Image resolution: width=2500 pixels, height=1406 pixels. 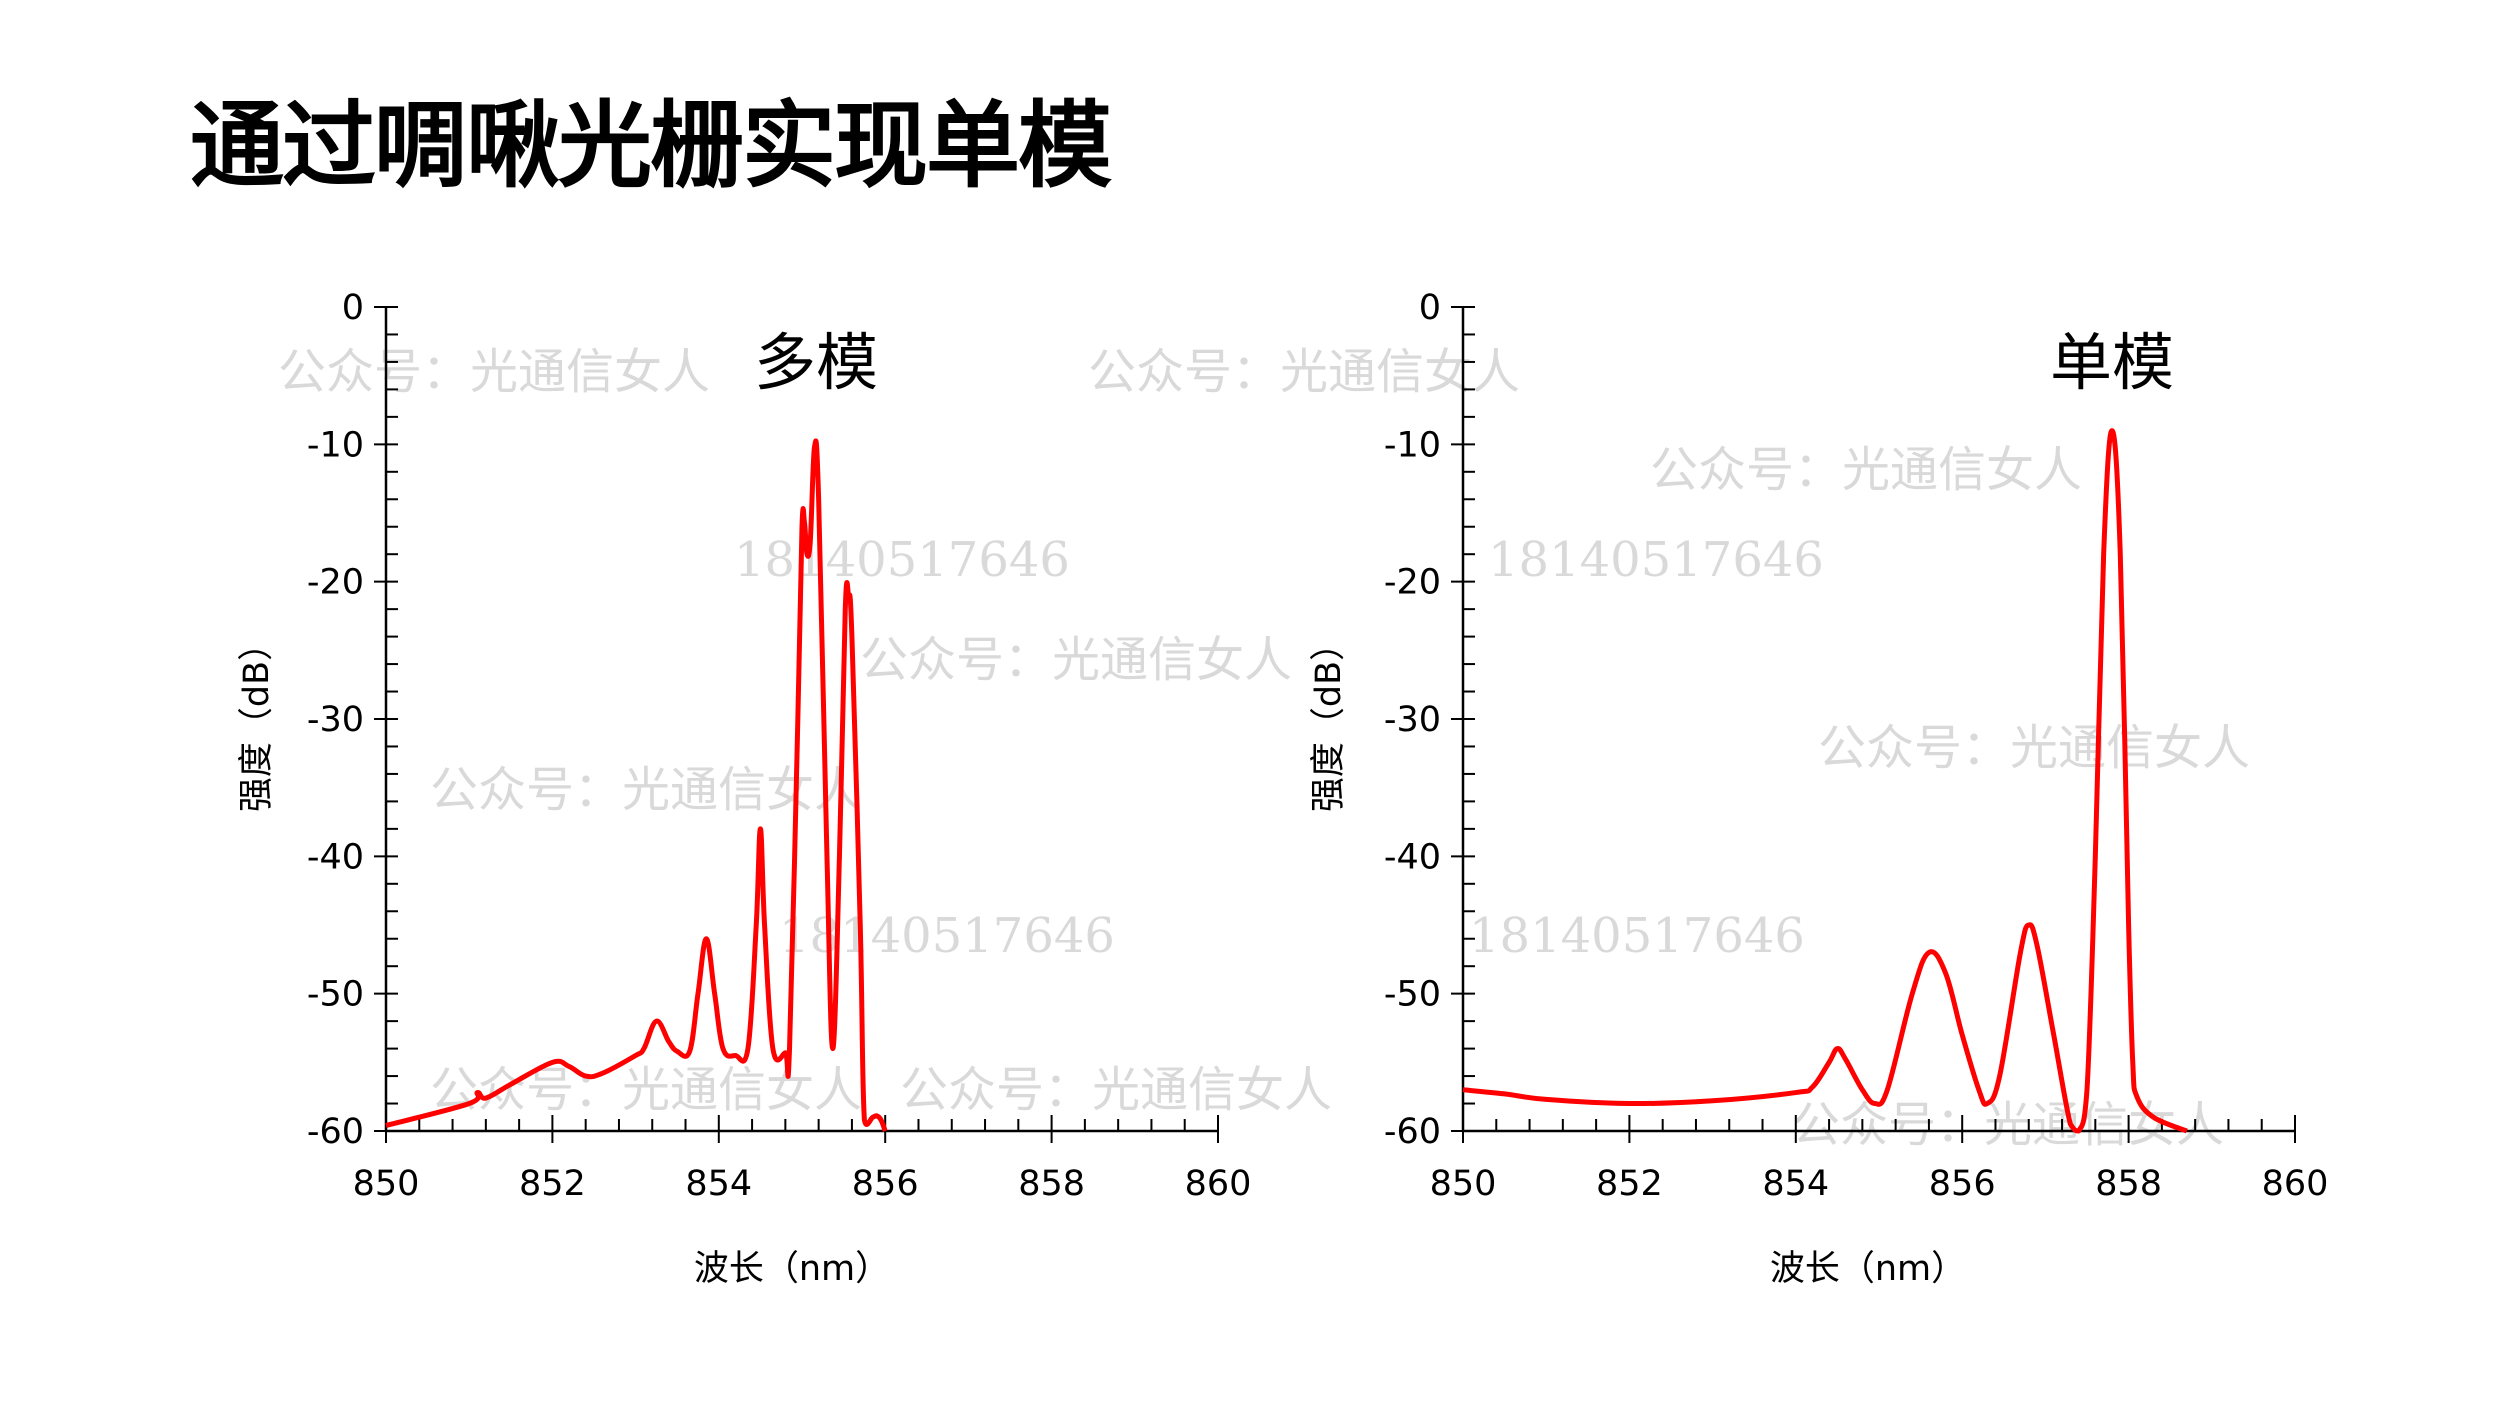 What do you see at coordinates (816, 362) in the screenshot?
I see `chart-title: 多模` at bounding box center [816, 362].